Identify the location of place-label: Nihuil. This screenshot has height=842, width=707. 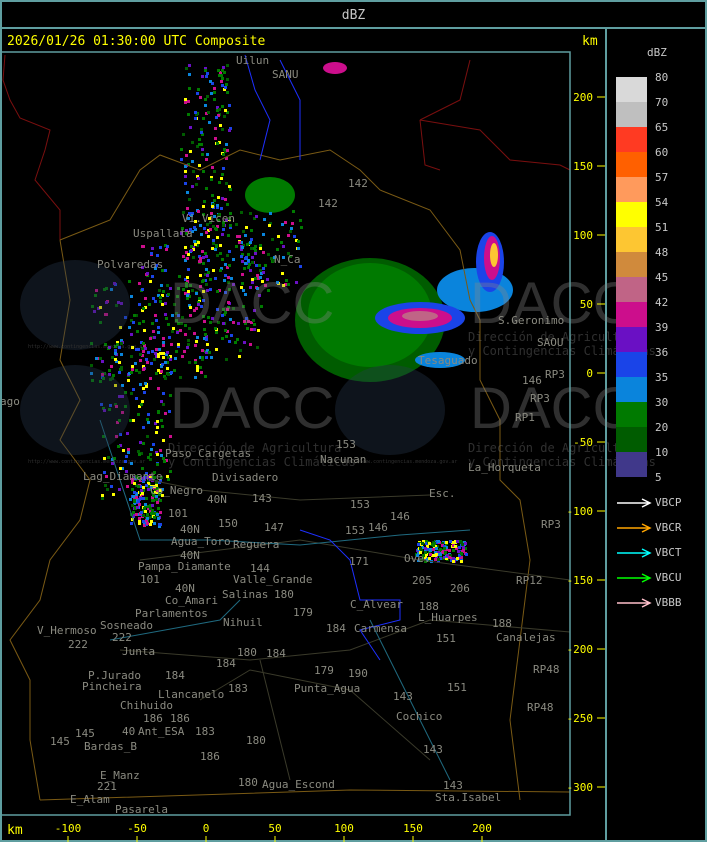
(243, 622).